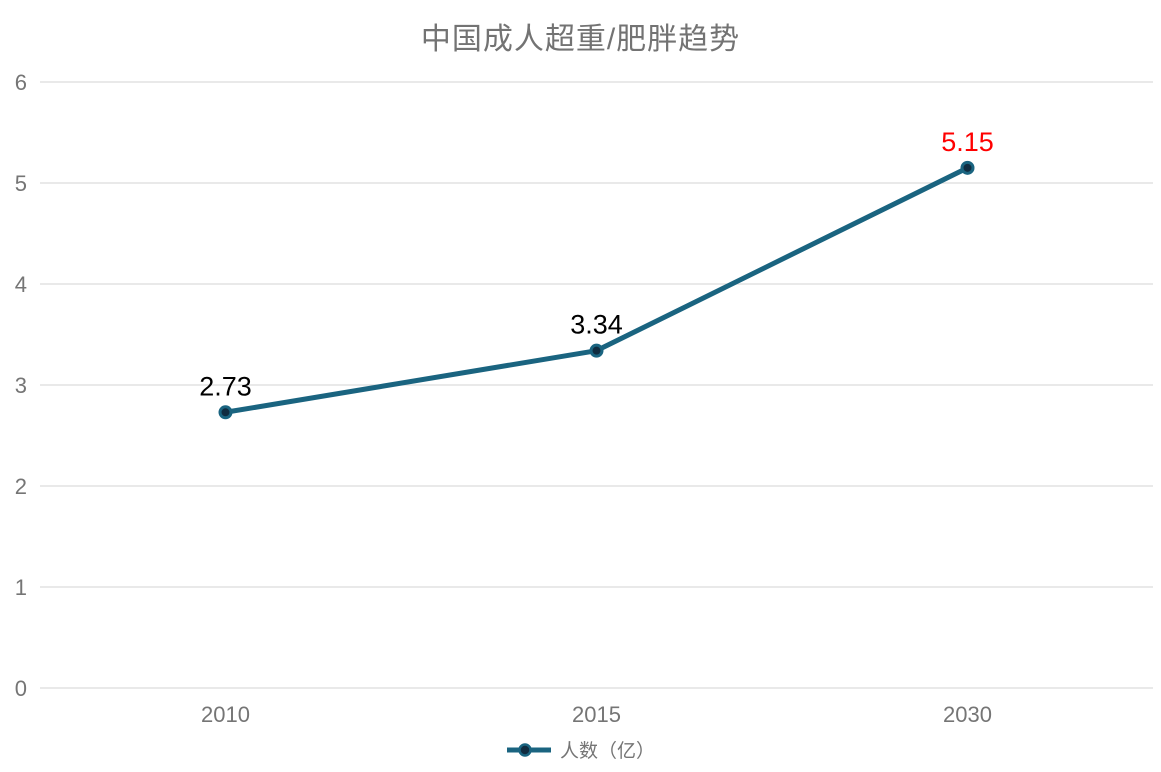 The image size is (1161, 772). What do you see at coordinates (21, 82) in the screenshot?
I see `y-tick-label: 6` at bounding box center [21, 82].